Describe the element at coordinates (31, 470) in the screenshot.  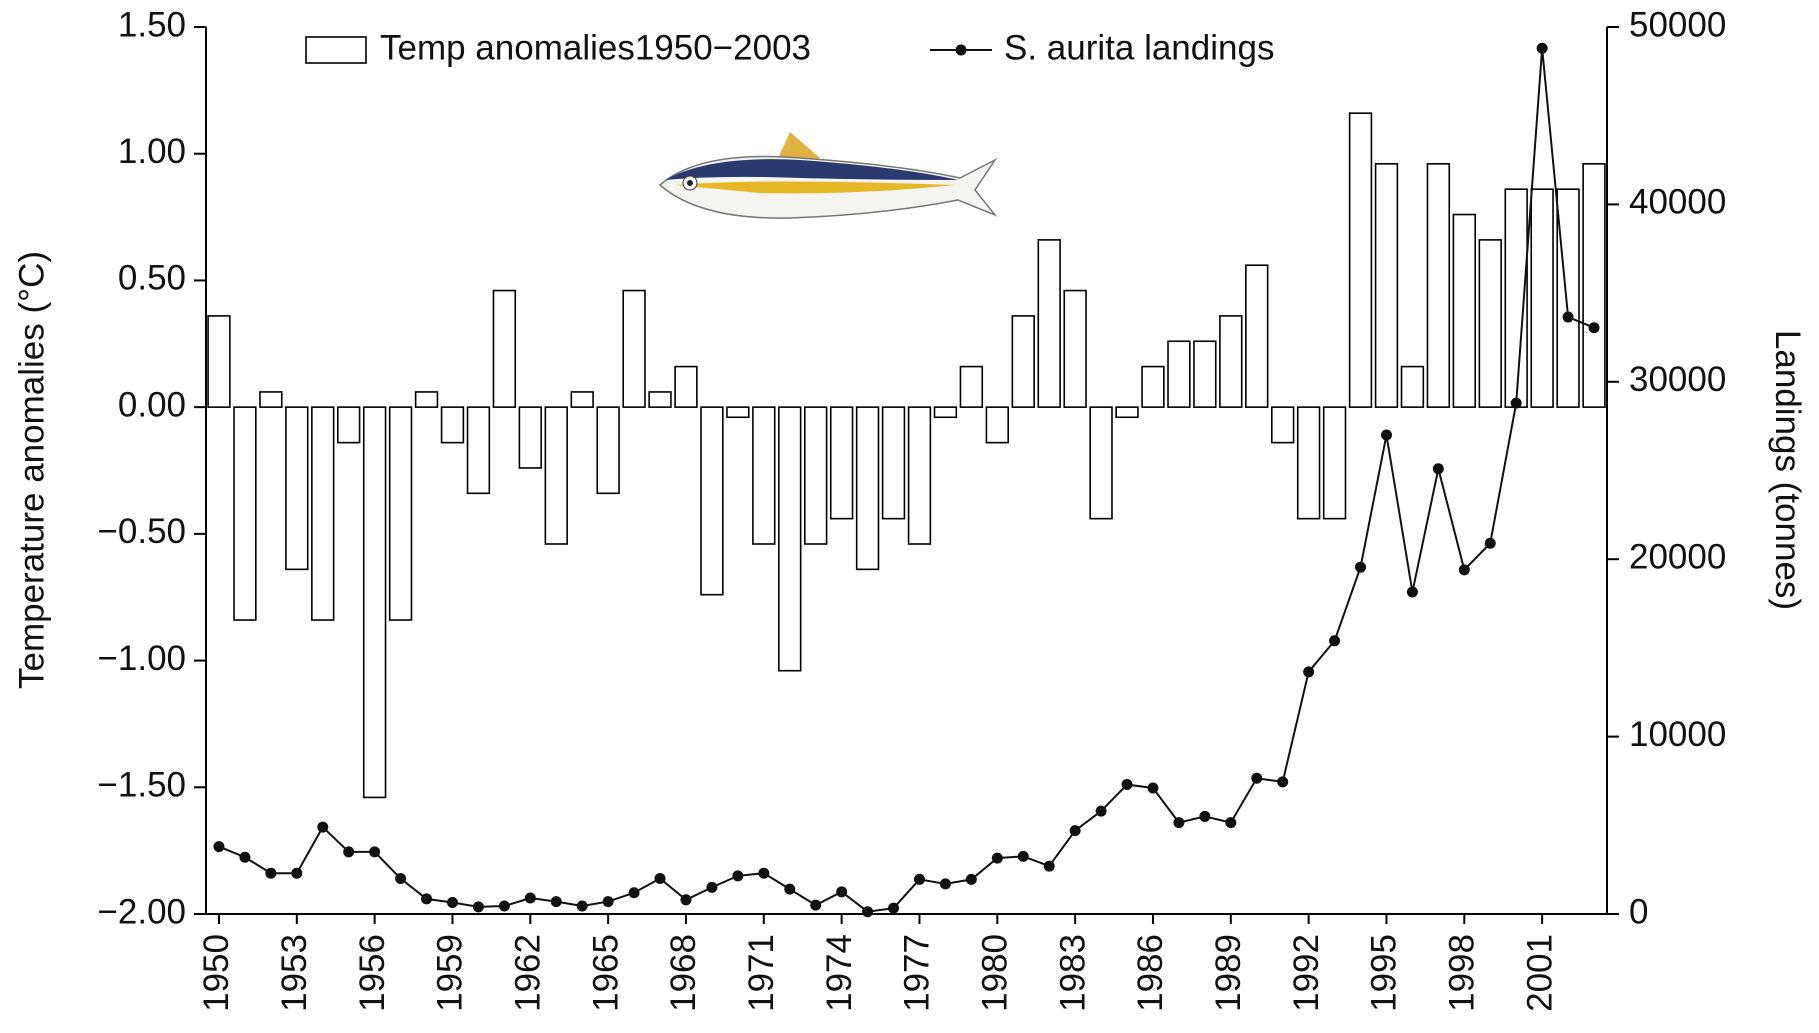
I see `y-axis-label: Temperature anomalies (°C)` at that location.